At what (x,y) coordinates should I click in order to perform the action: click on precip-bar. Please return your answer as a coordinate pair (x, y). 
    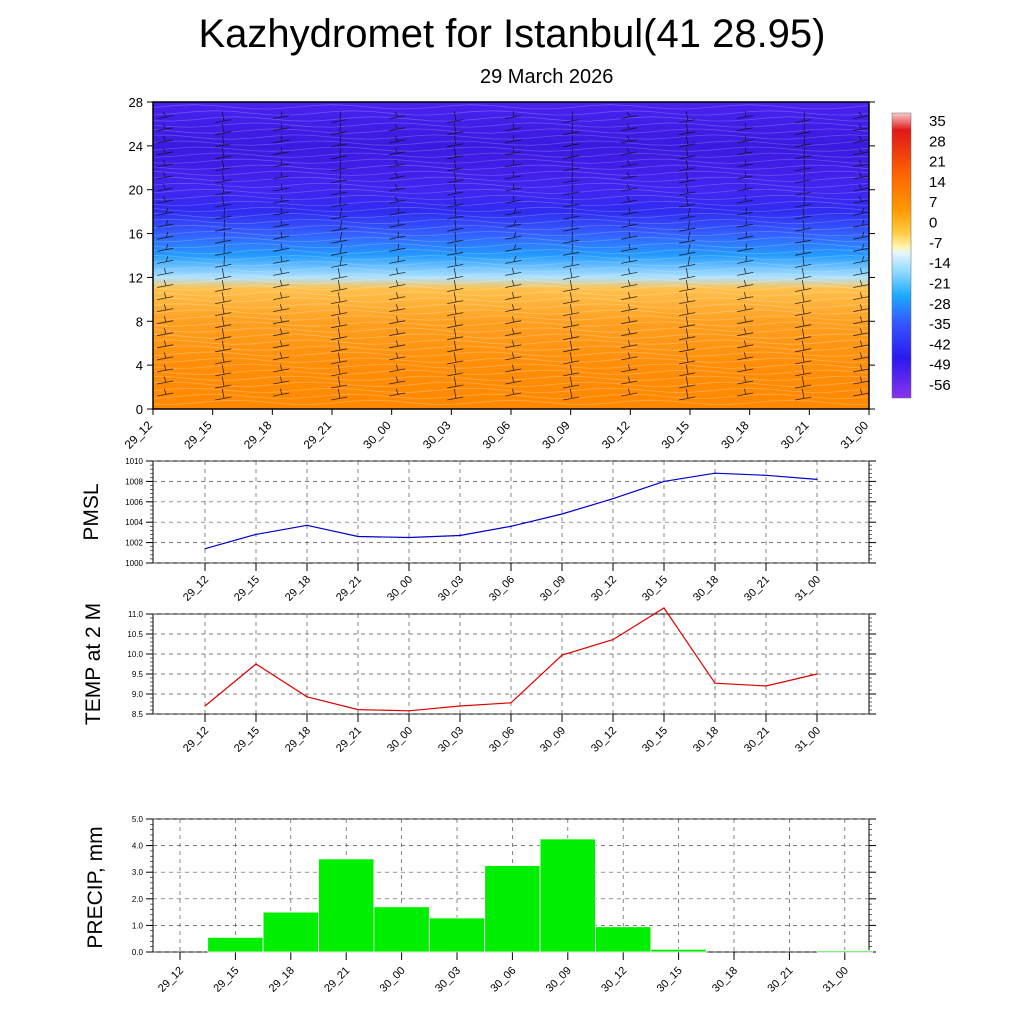
    Looking at the image, I should click on (401, 929).